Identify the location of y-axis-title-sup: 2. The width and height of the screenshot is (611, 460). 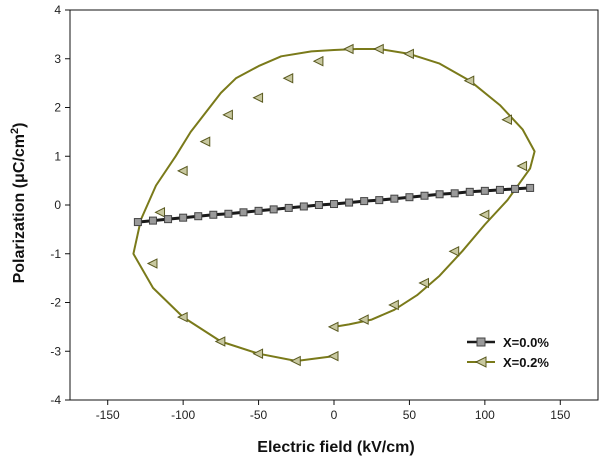
(15, 131).